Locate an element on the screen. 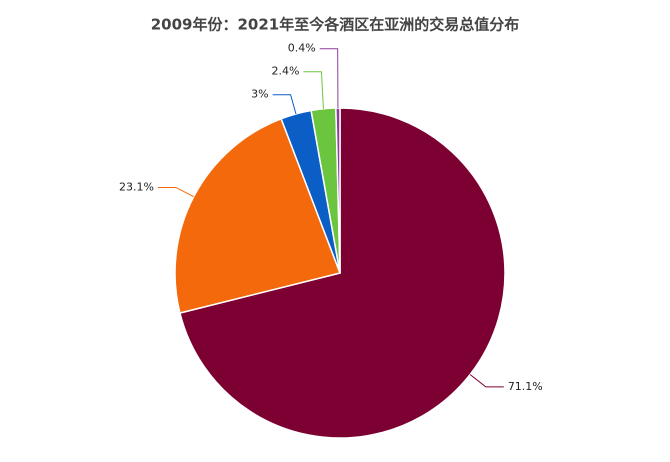  data-label: 3% is located at coordinates (259, 94).